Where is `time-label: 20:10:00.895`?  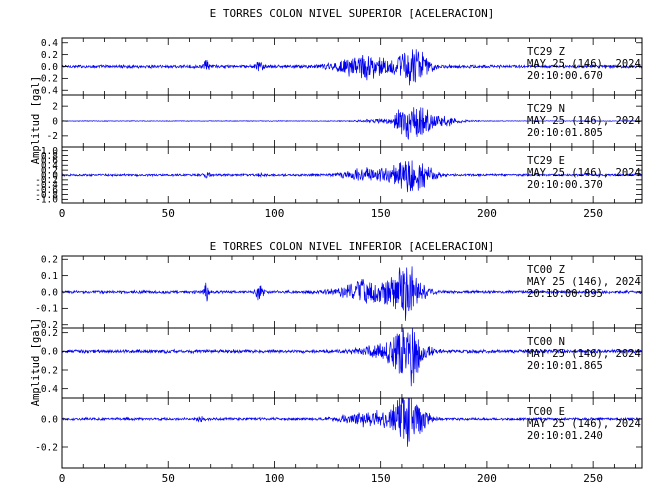 time-label: 20:10:00.895 is located at coordinates (565, 294).